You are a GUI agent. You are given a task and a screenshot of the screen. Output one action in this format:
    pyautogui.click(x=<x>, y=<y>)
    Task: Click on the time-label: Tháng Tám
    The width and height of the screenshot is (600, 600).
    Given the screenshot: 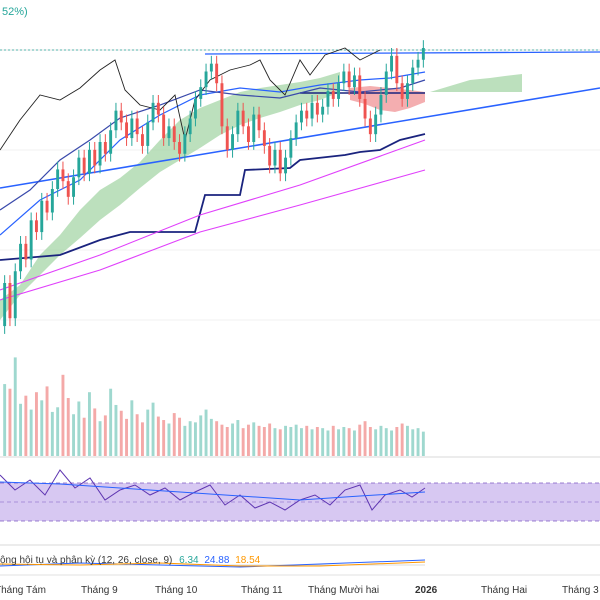 What is the action you would take?
    pyautogui.click(x=23, y=590)
    